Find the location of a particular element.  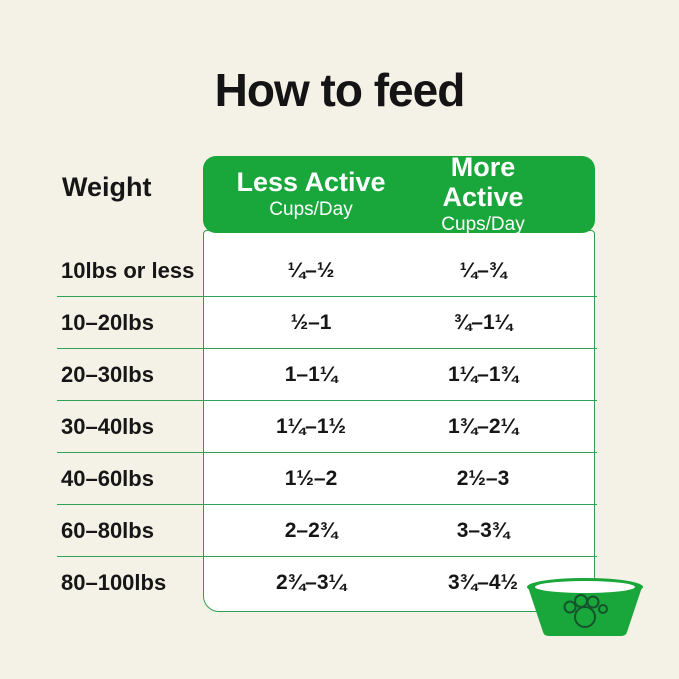

weight-label: 10–20lbs is located at coordinates (107, 322).